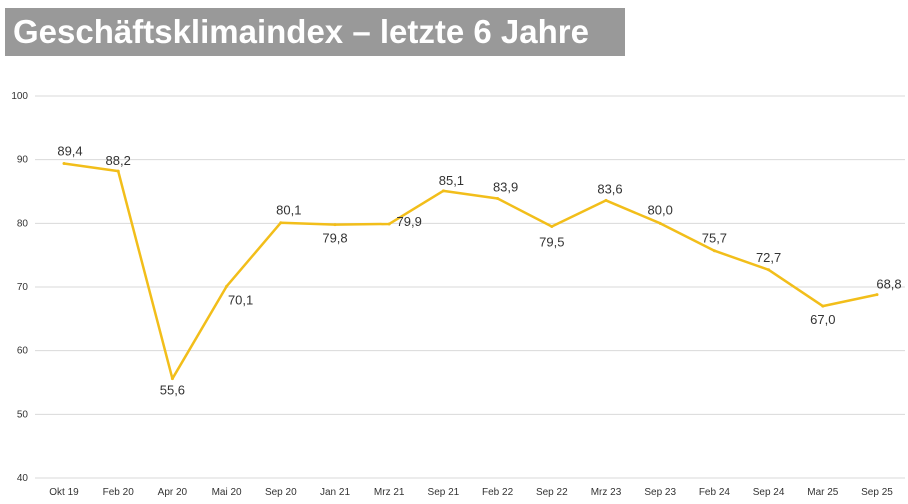  I want to click on x-tick-label: Sep 24, so click(769, 492).